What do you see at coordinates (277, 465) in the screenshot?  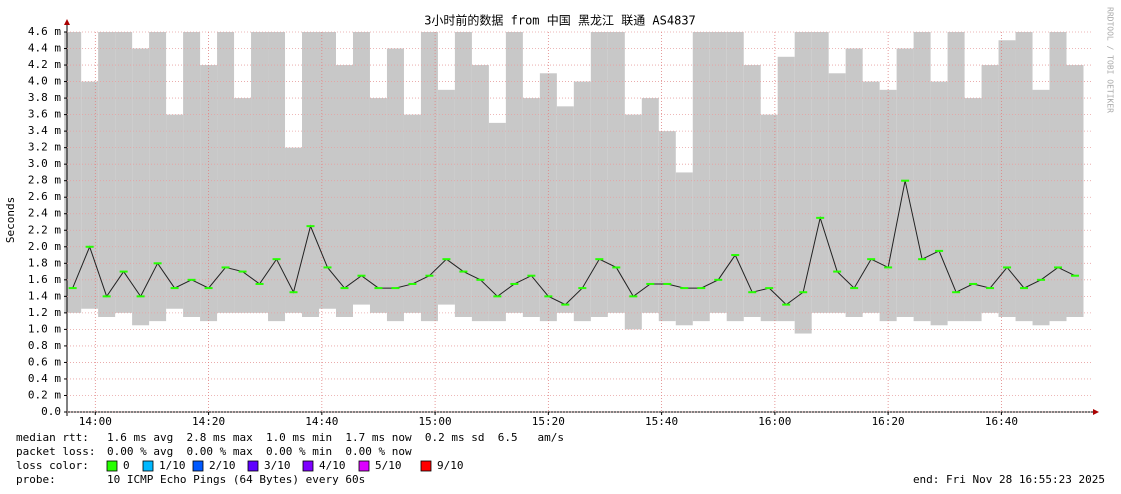 I see `legend-label: 3/10` at bounding box center [277, 465].